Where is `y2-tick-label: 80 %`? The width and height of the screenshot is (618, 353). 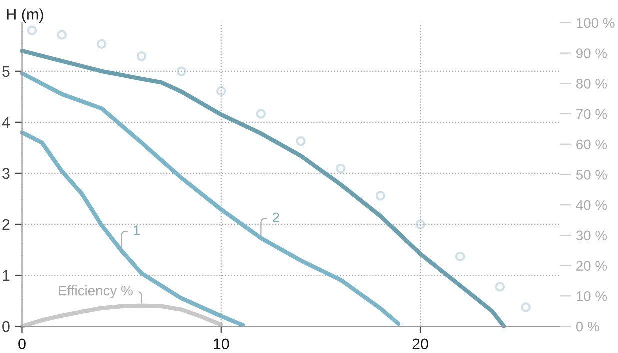
y2-tick-label: 80 % is located at coordinates (592, 83).